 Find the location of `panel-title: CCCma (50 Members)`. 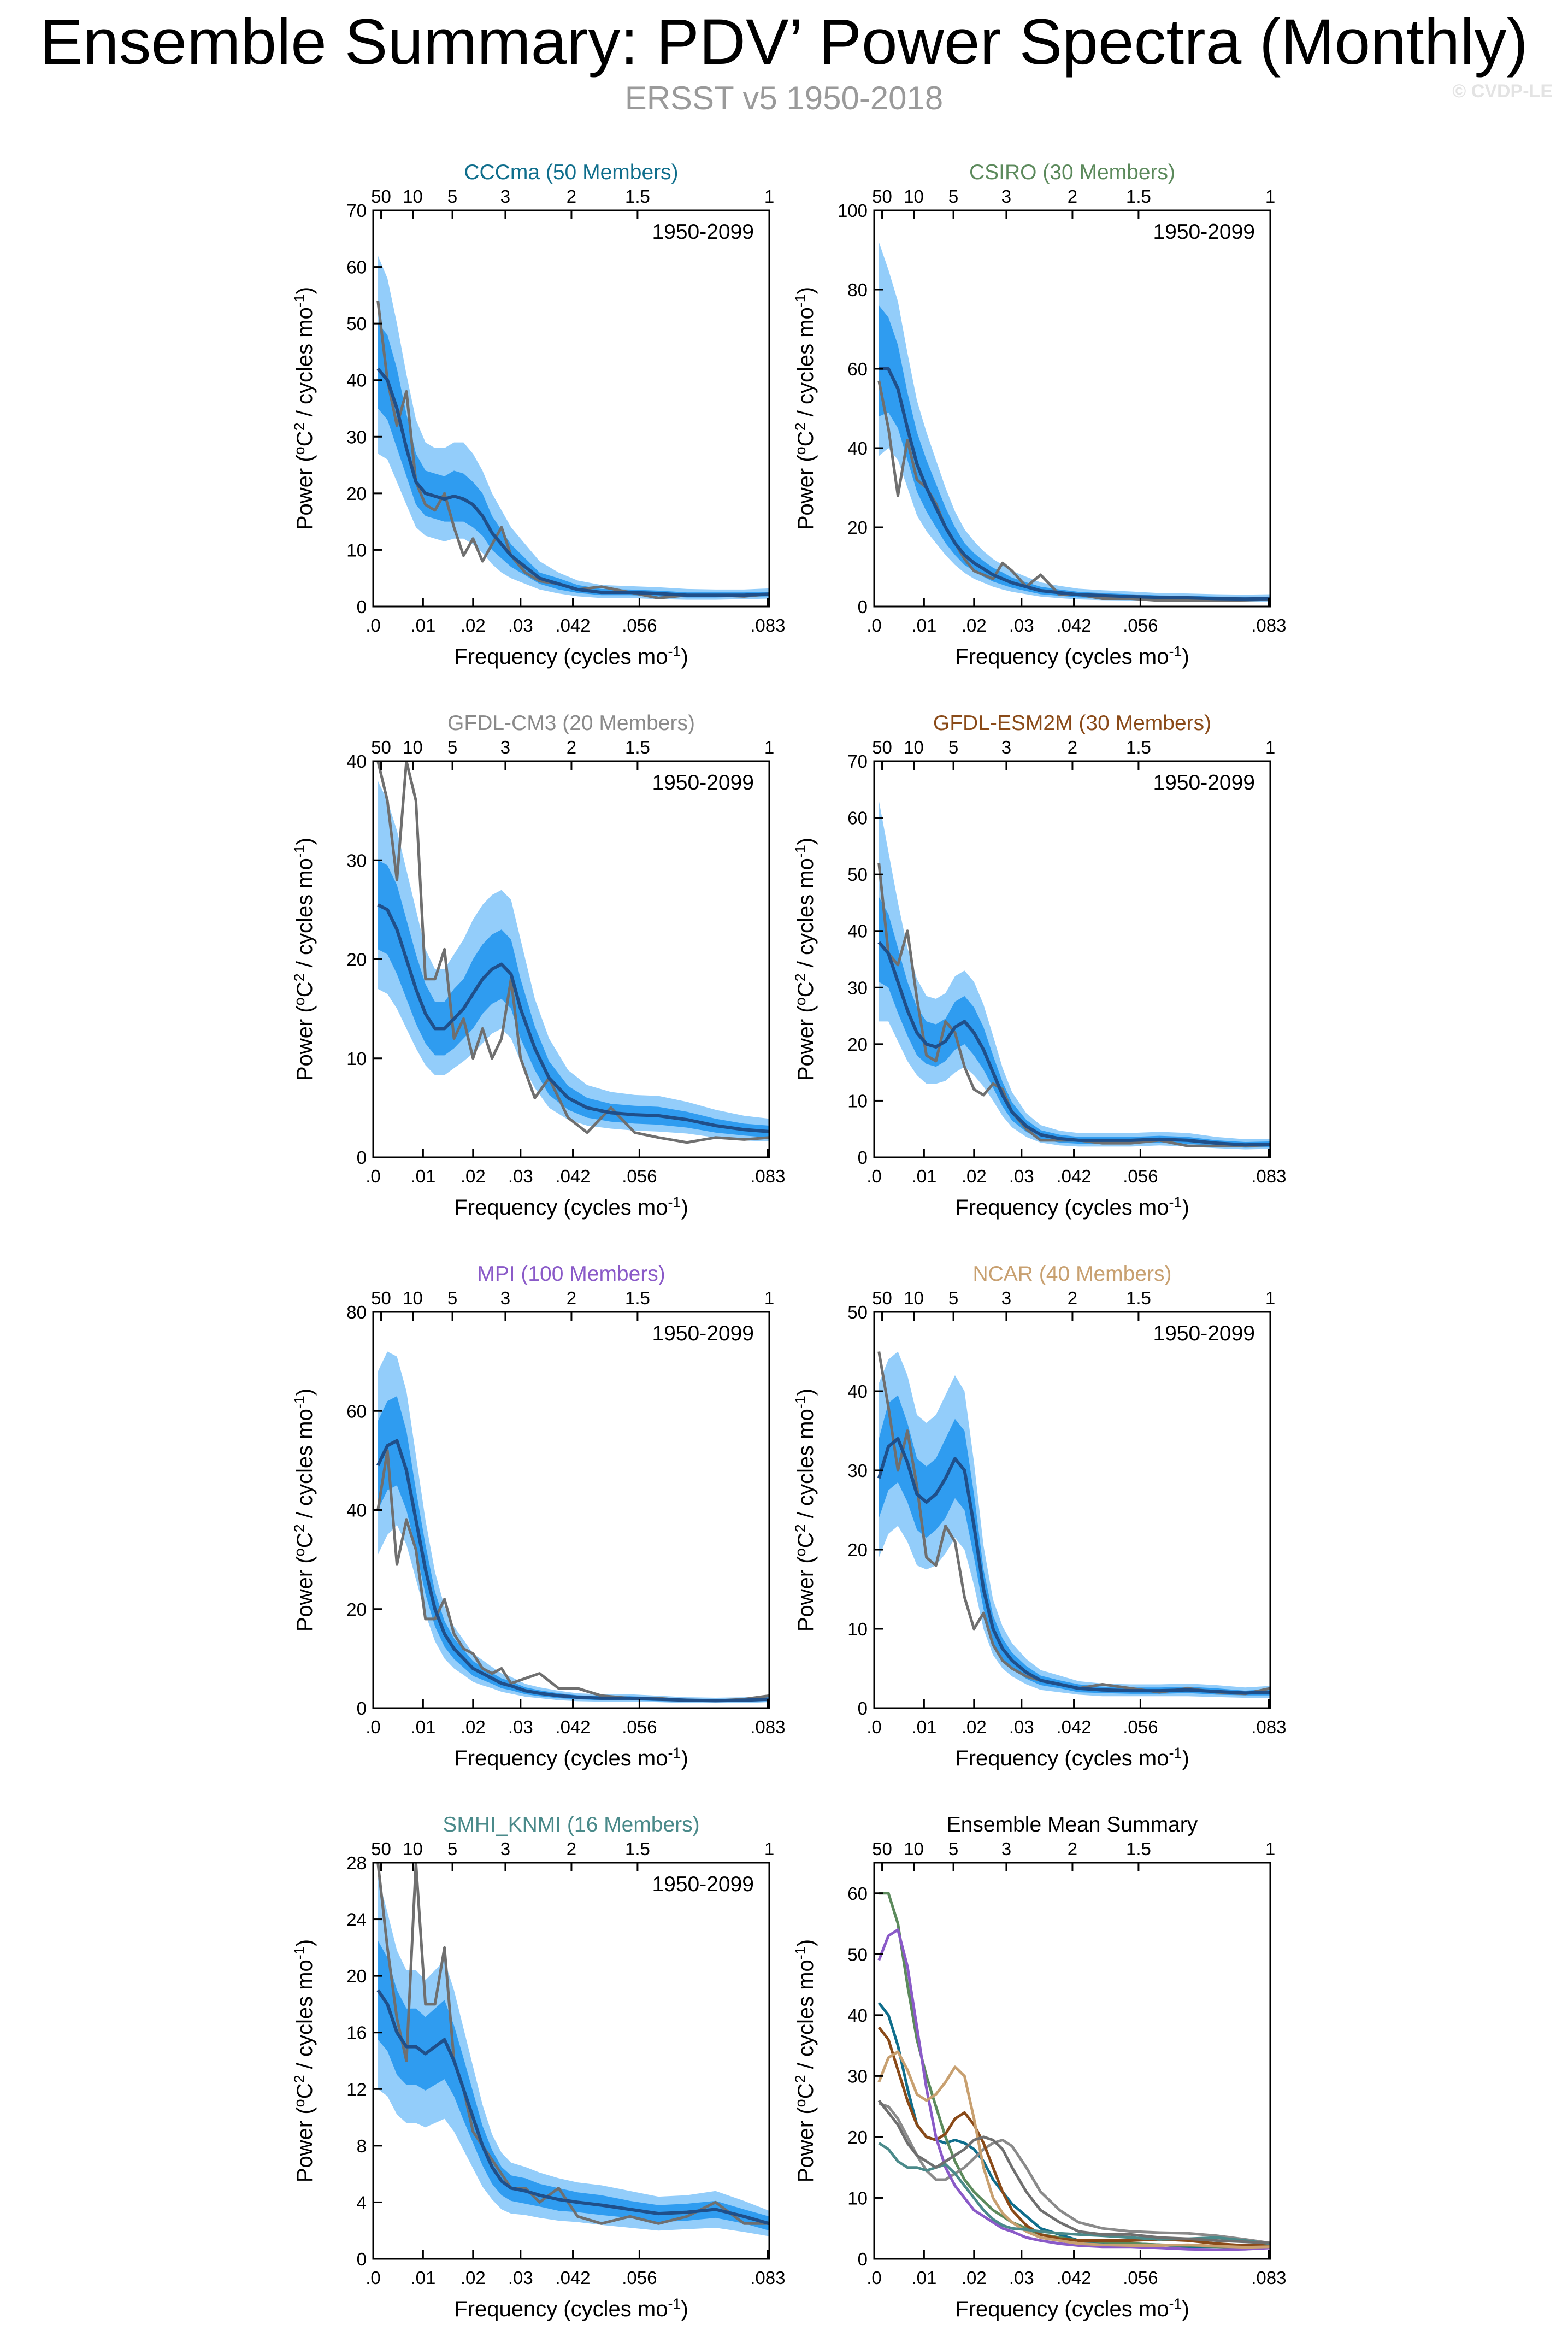

panel-title: CCCma (50 Members) is located at coordinates (571, 172).